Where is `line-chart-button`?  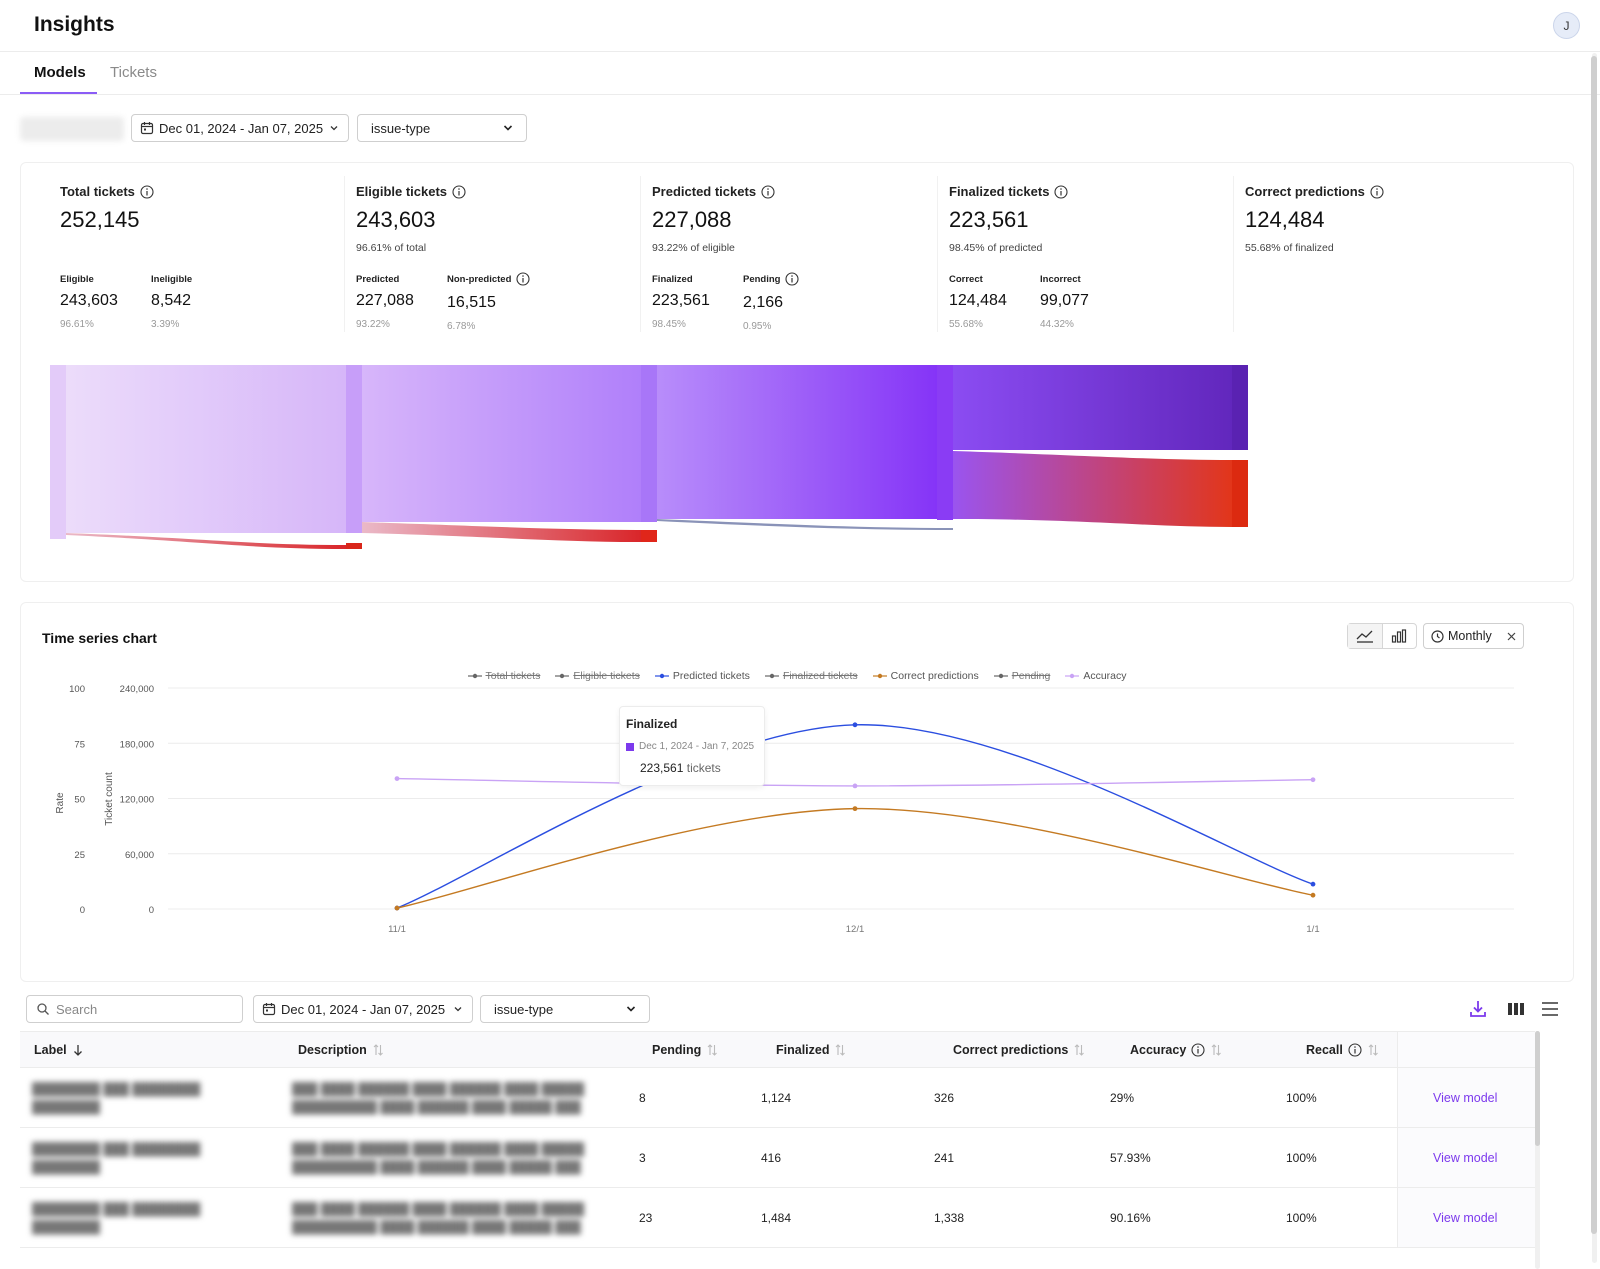
line-chart-button is located at coordinates (1365, 636).